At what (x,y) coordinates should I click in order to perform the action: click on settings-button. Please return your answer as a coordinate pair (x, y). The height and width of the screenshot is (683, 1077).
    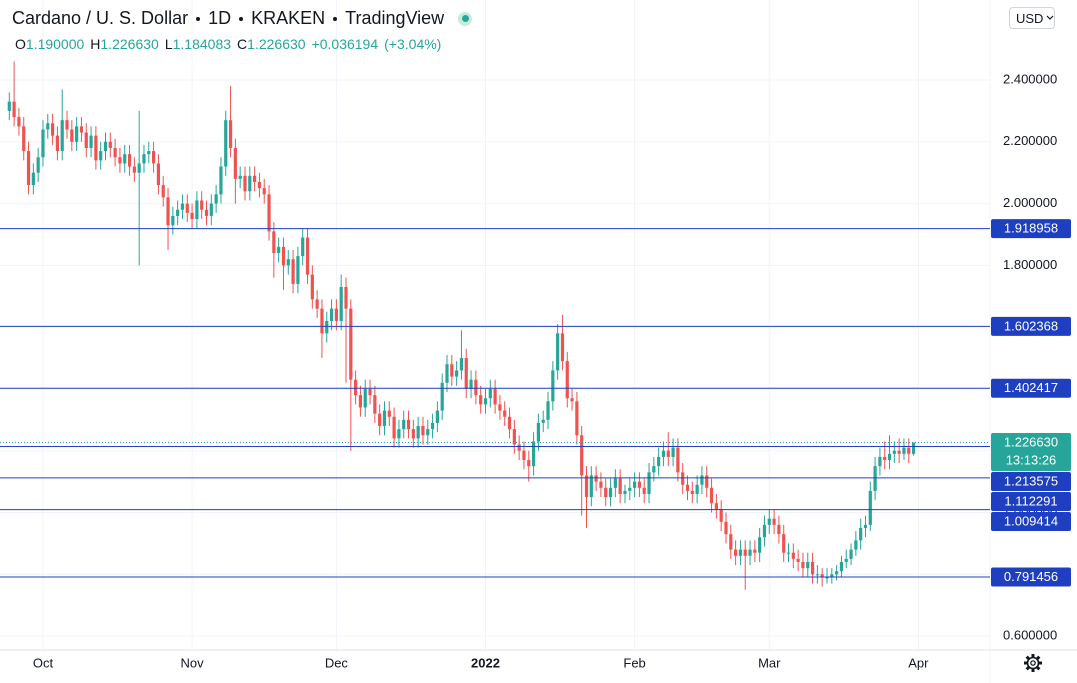
    Looking at the image, I should click on (1033, 663).